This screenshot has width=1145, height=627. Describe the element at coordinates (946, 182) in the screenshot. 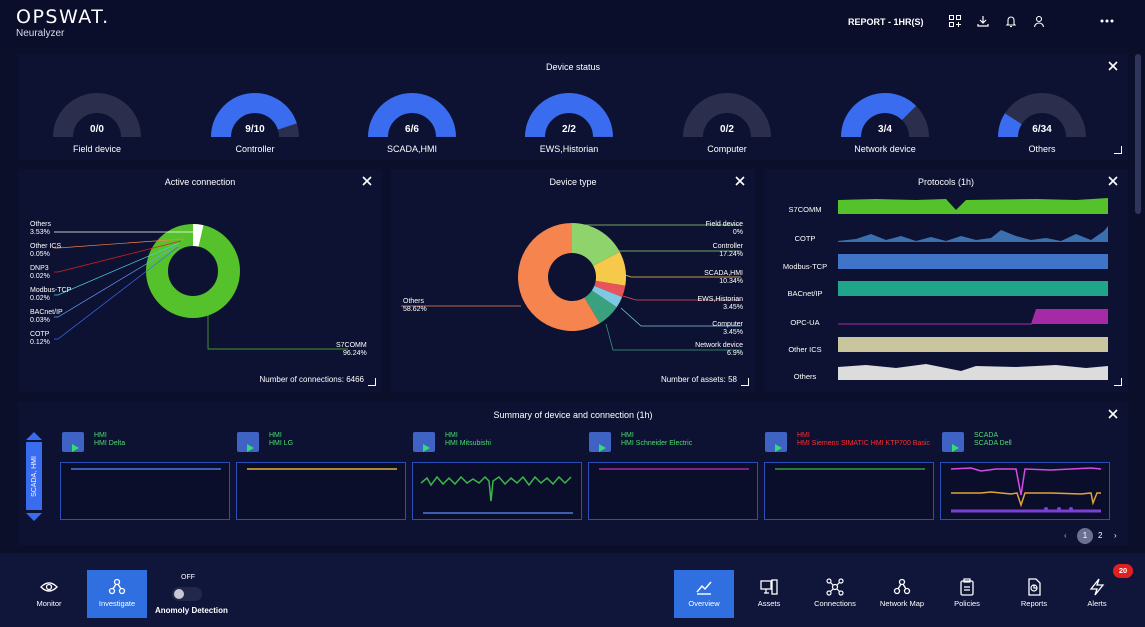

I see `protocols-title: Protocols (1h)` at that location.